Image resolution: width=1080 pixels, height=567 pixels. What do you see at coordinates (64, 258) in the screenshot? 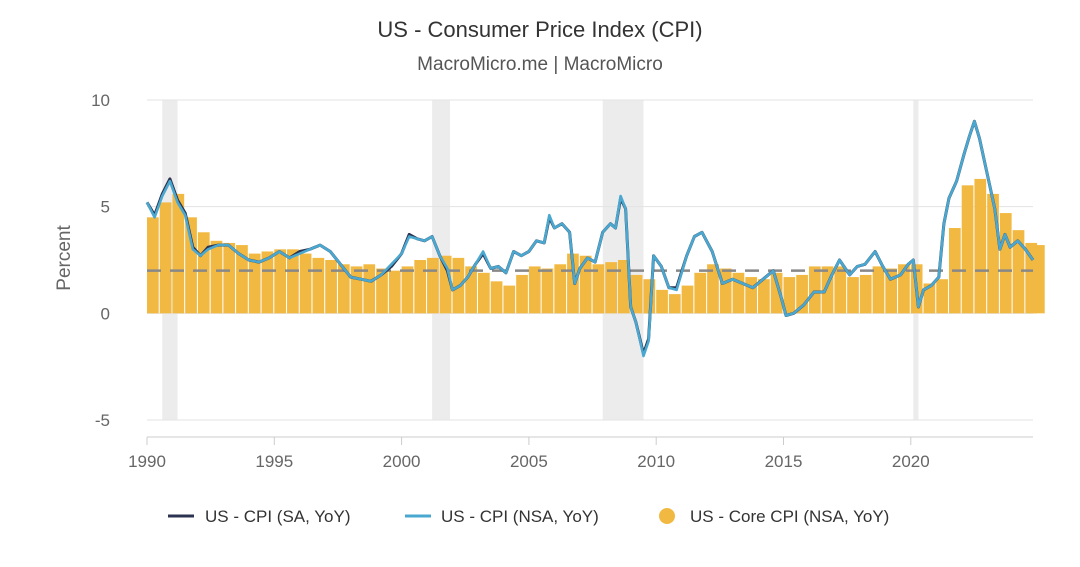
I see `y-axis-title: Percent` at bounding box center [64, 258].